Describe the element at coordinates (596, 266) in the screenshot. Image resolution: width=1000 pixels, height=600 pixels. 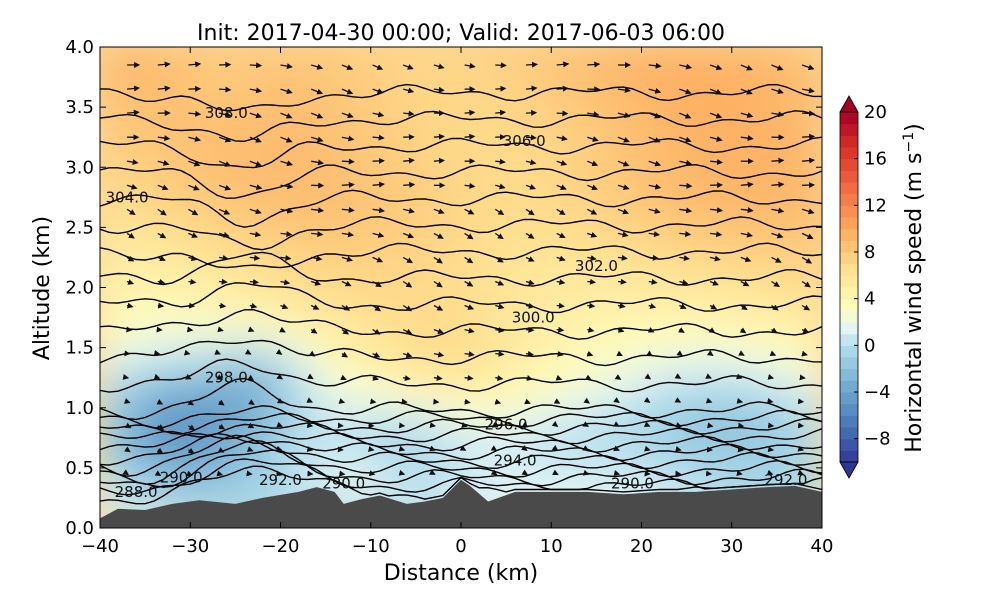
I see `contour-label: 302.0` at that location.